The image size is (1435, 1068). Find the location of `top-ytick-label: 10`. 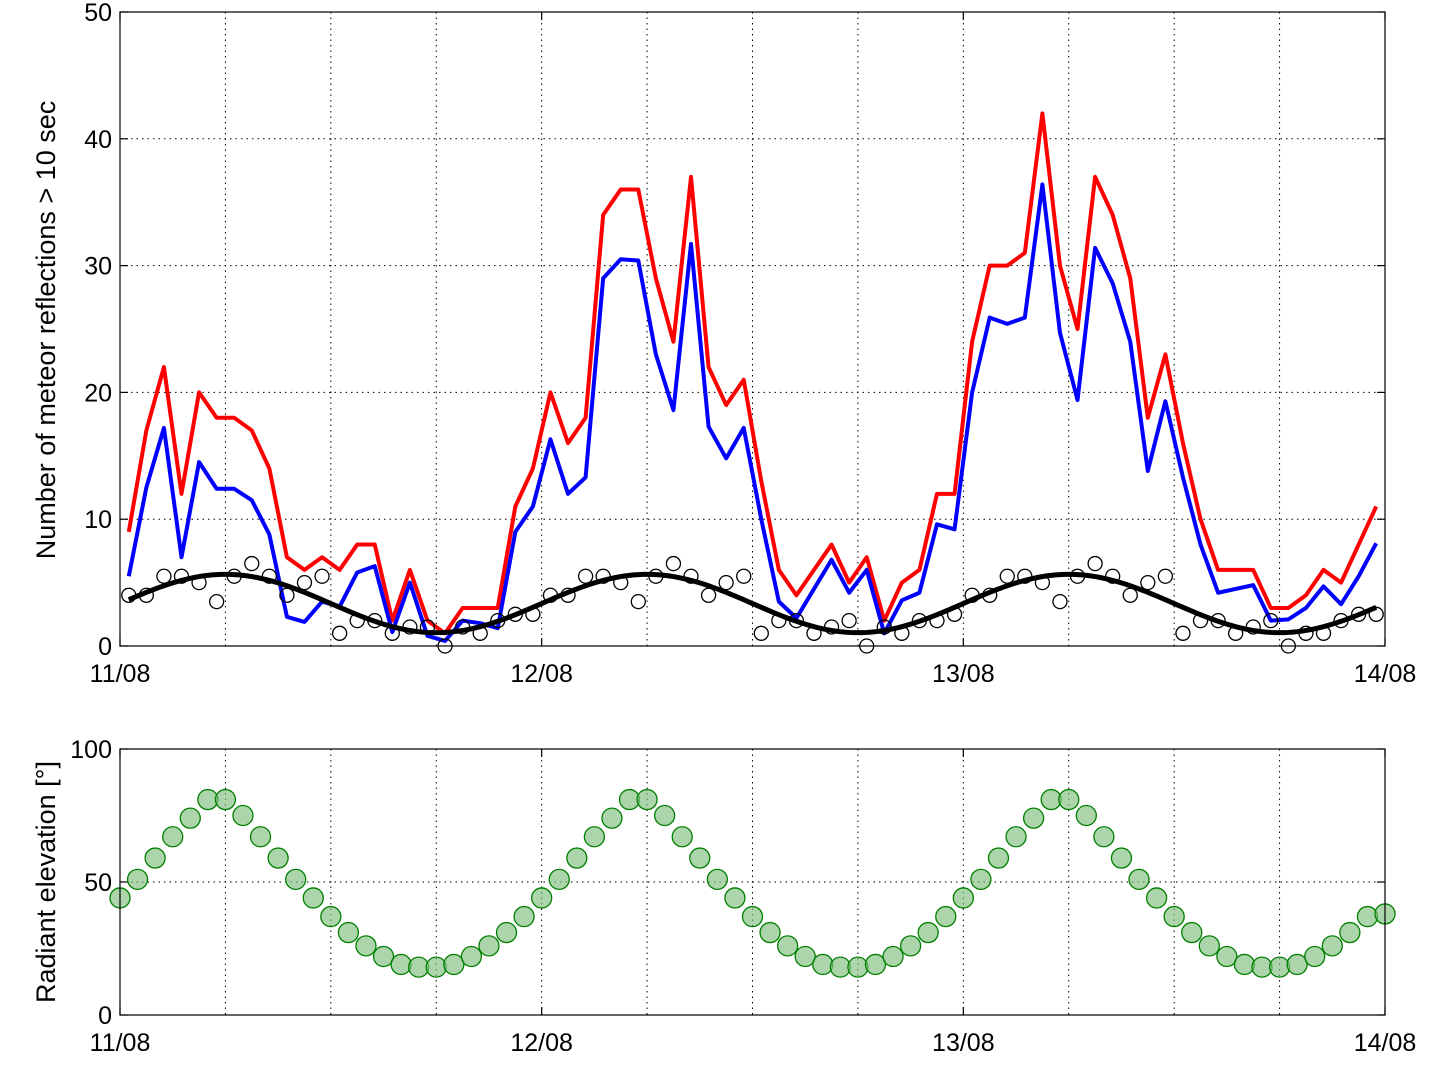

top-ytick-label: 10 is located at coordinates (98, 520).